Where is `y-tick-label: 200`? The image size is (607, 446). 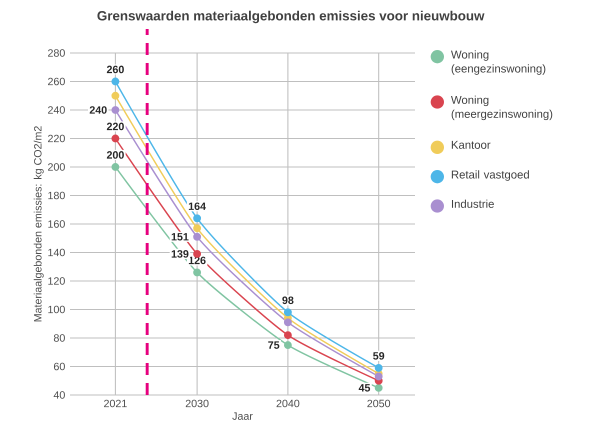
y-tick-label: 200 is located at coordinates (56, 167).